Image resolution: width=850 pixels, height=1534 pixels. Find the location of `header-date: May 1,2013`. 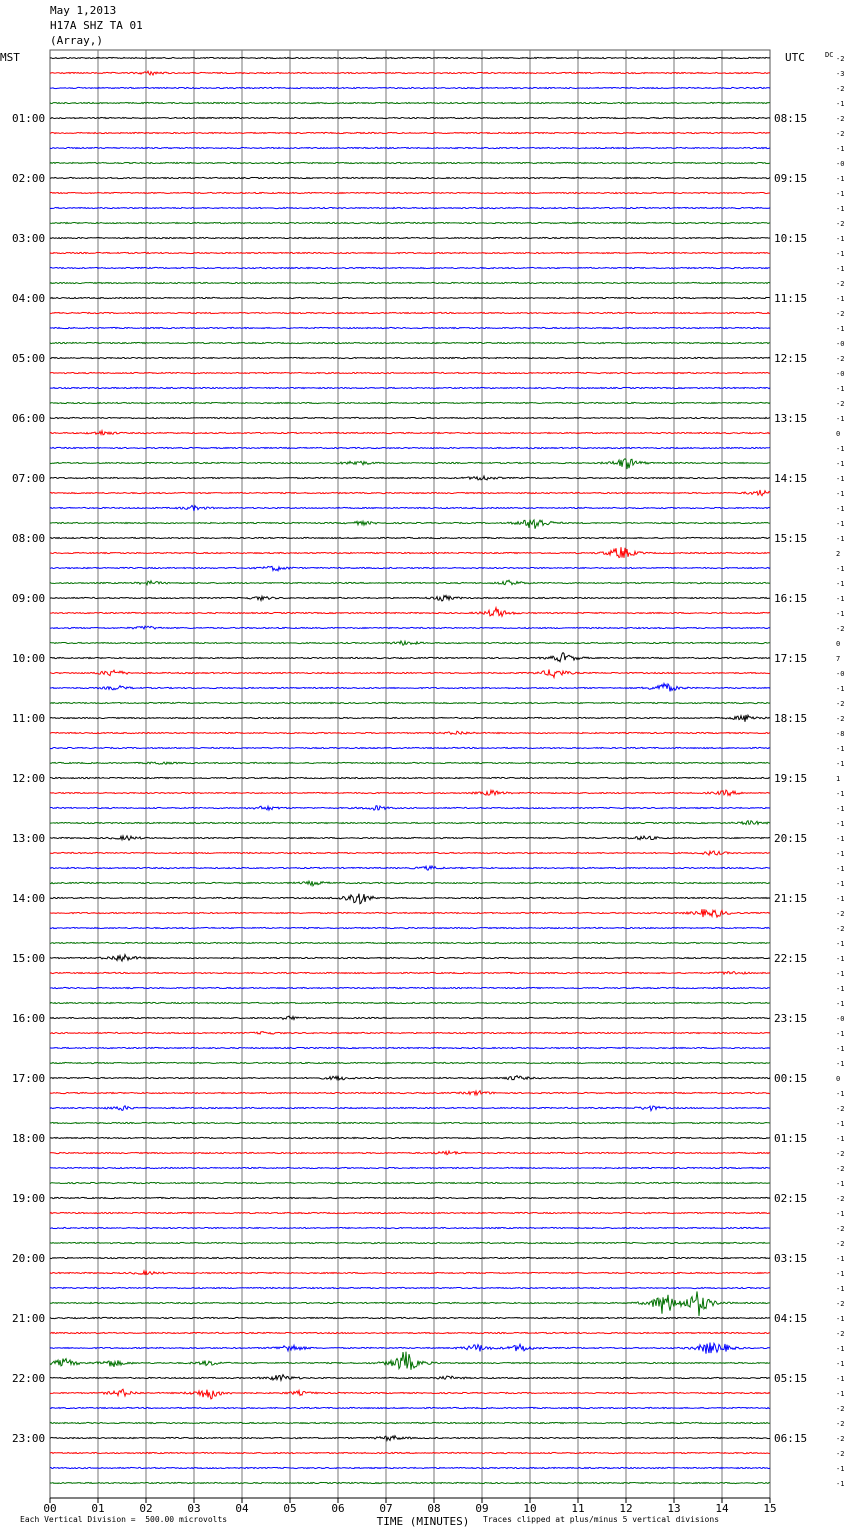

header-date: May 1,2013 is located at coordinates (83, 10).